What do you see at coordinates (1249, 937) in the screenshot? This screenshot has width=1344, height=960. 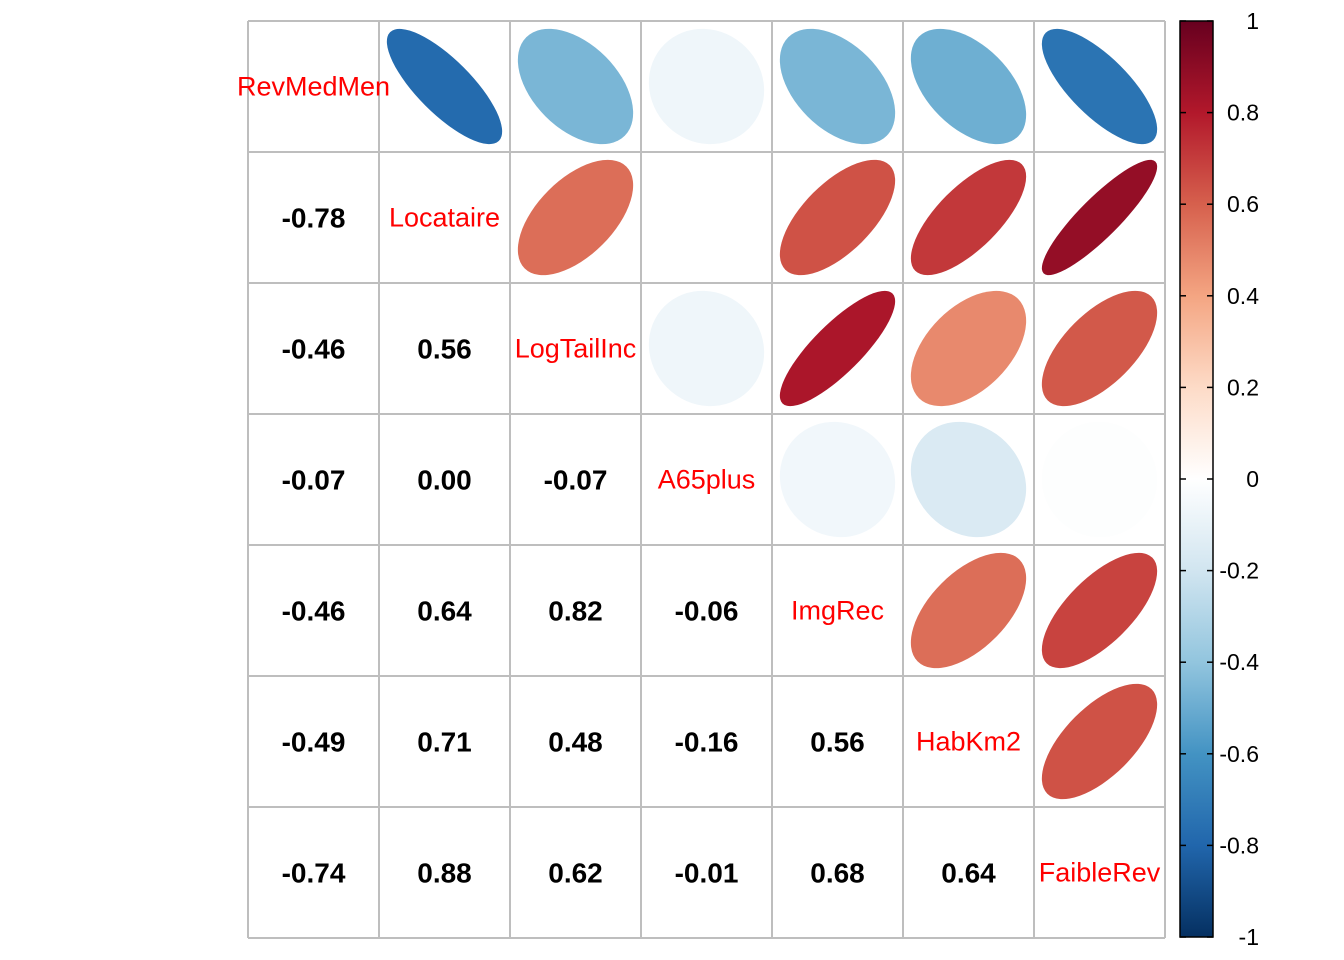 I see `colorbar-tick-label: -1` at bounding box center [1249, 937].